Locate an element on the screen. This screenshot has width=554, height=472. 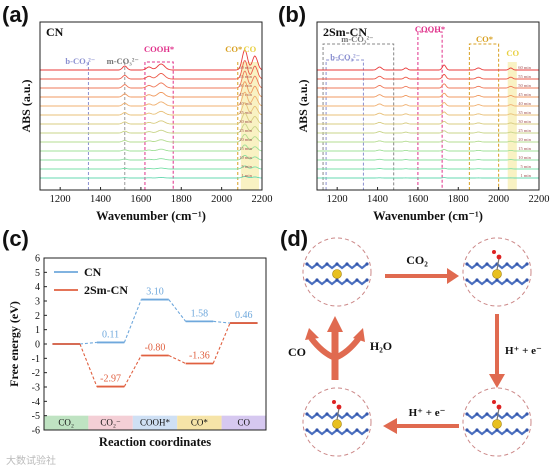
energy-value-label-0-1: 0.11 is located at coordinates (110, 334).